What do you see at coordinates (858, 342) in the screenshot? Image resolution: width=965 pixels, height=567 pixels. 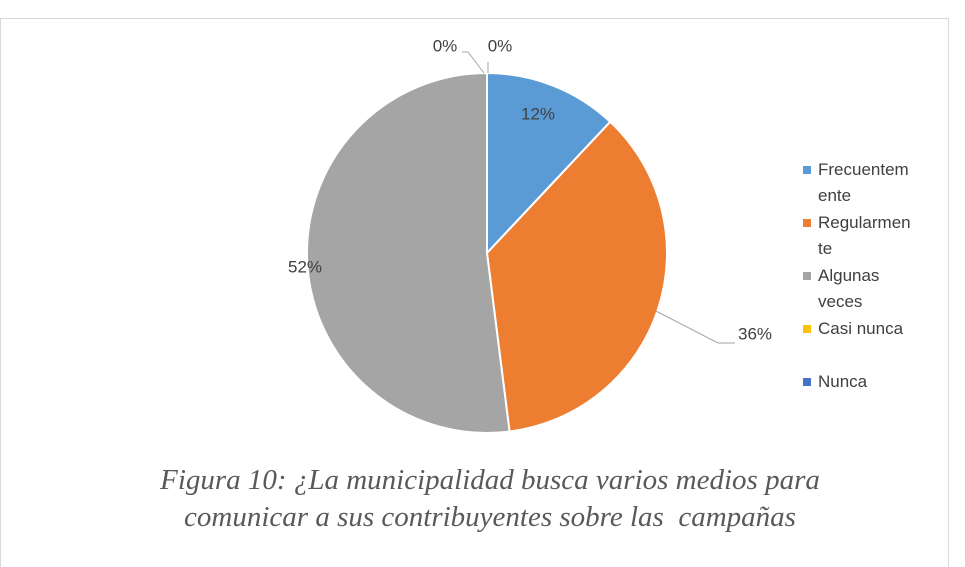 I see `legend-item: Casi nunca` at bounding box center [858, 342].